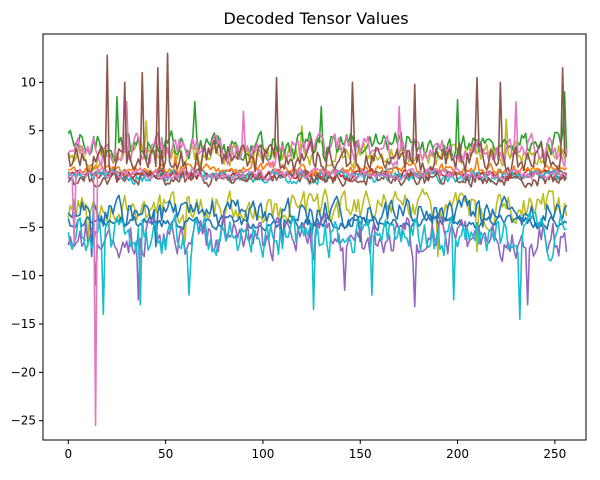 This screenshot has width=600, height=480. What do you see at coordinates (23, 324) in the screenshot?
I see `y-tick-label: −15` at bounding box center [23, 324].